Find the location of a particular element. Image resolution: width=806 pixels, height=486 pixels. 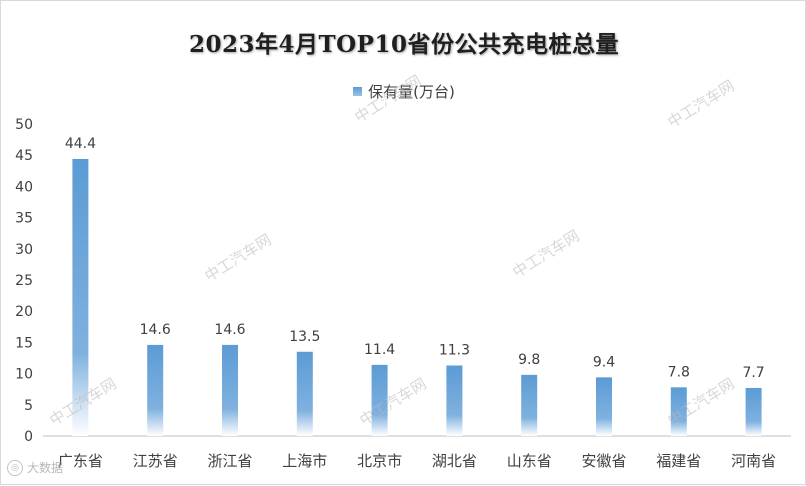

y-tick-label: 35 is located at coordinates (24, 219).